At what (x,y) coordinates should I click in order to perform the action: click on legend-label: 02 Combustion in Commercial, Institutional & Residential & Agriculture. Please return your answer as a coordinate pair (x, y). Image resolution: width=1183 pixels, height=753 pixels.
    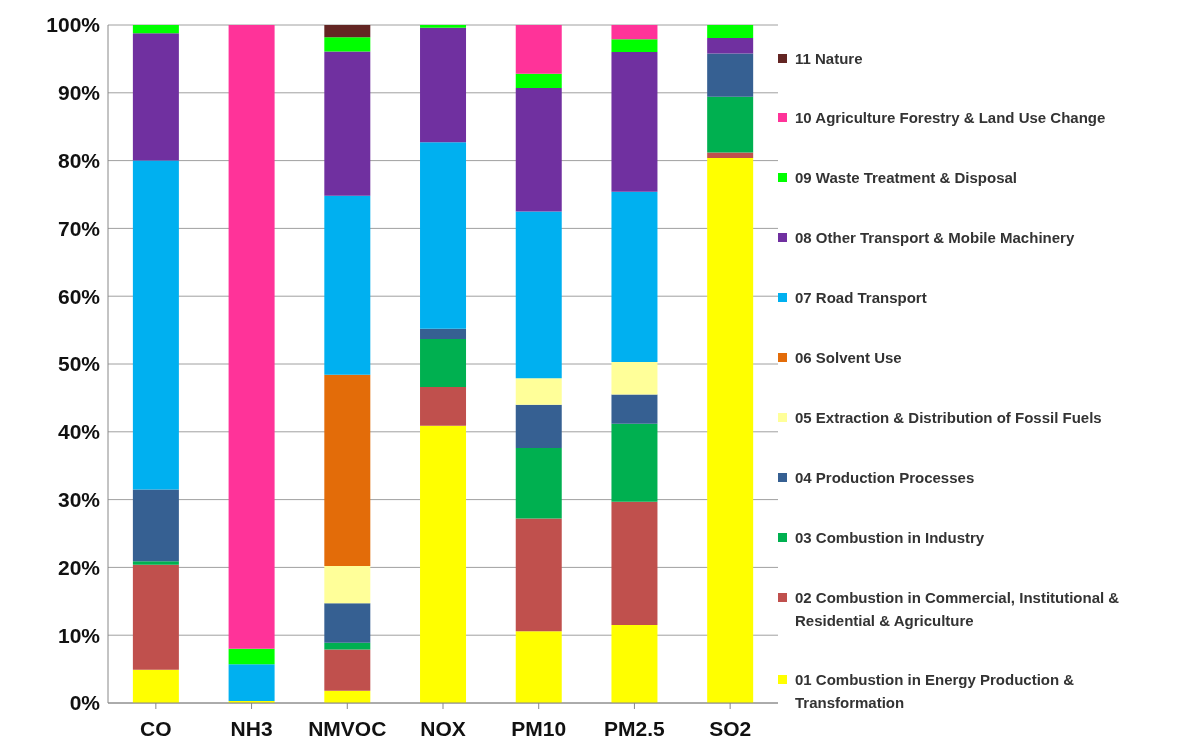
    Looking at the image, I should click on (958, 609).